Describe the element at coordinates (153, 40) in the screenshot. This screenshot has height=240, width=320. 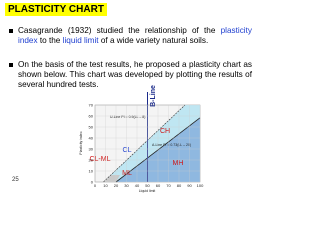
I see `text: of a wide variety natural soils.` at that location.